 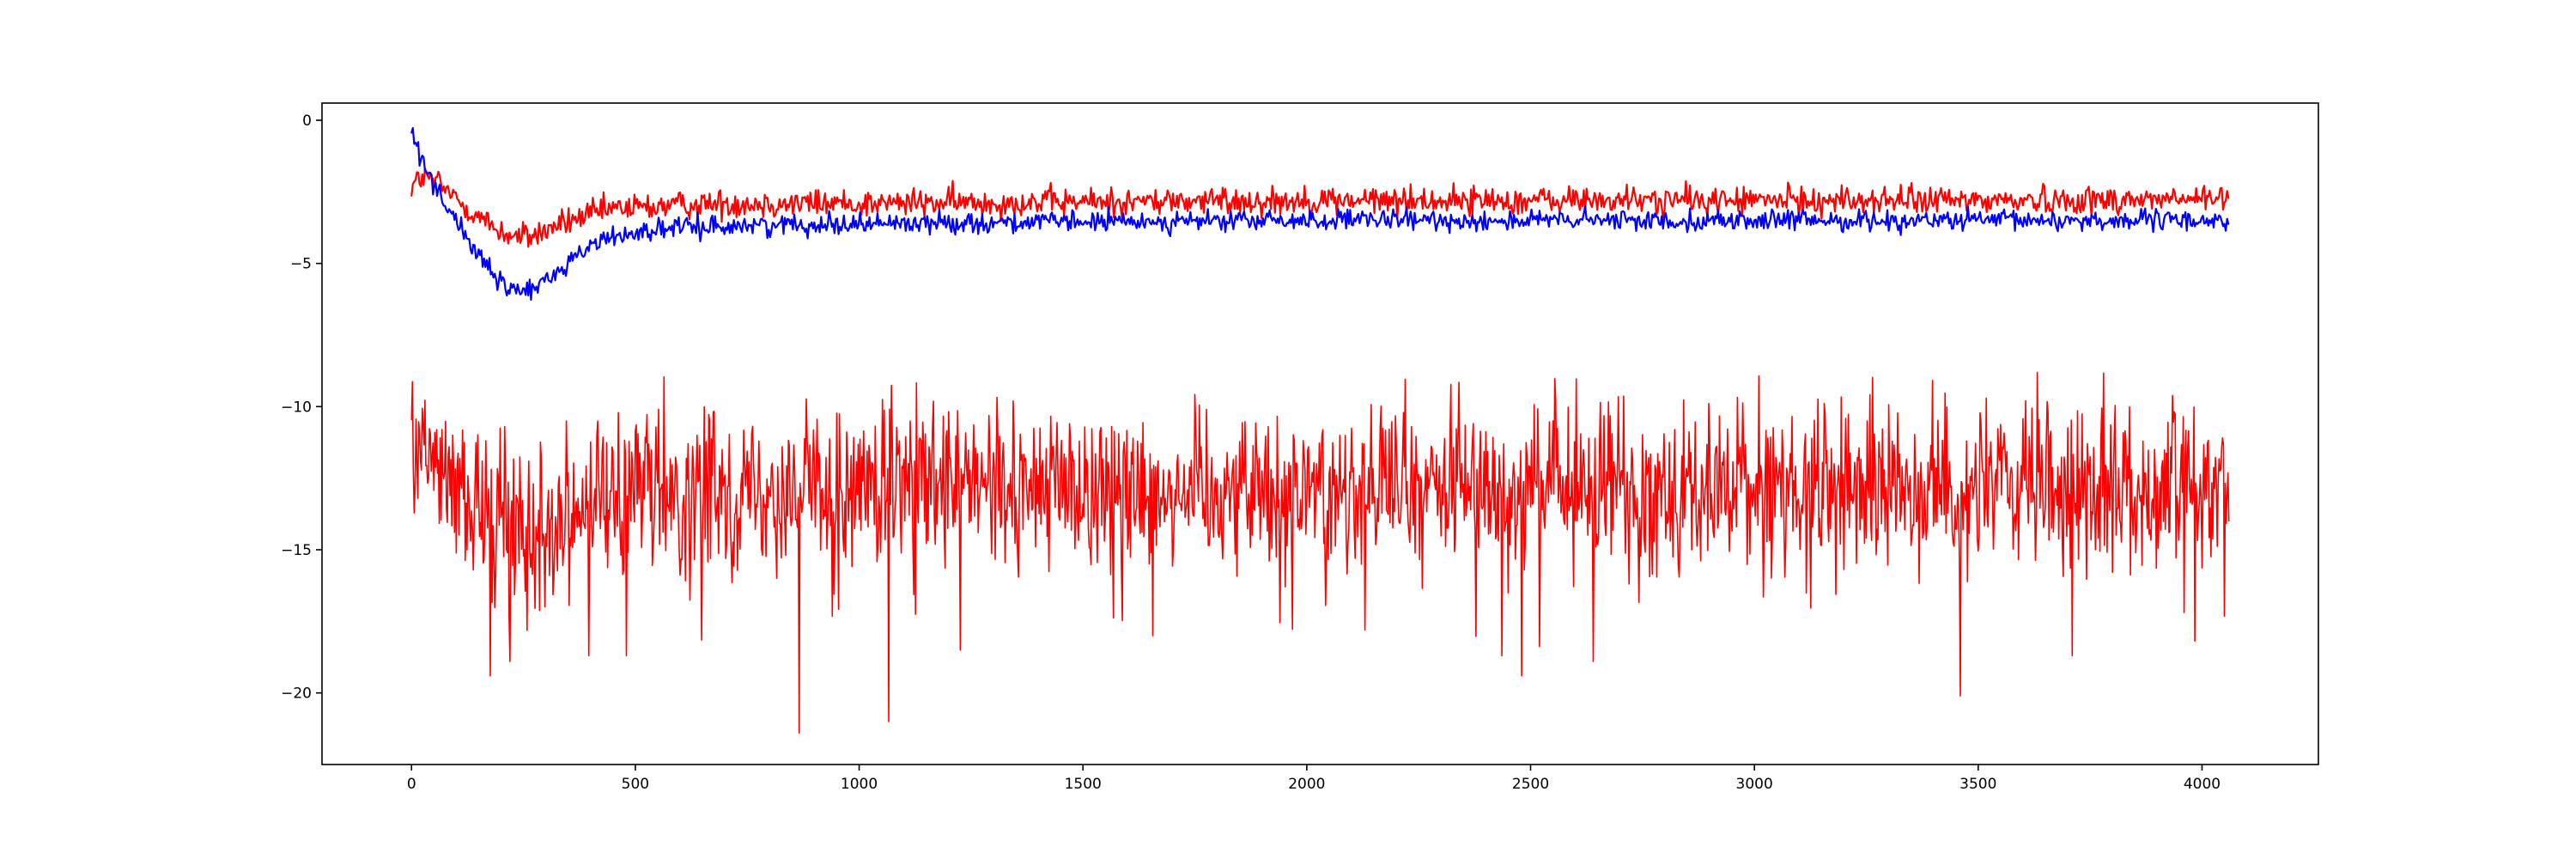 What do you see at coordinates (296, 694) in the screenshot?
I see `y-tick-label: −20` at bounding box center [296, 694].